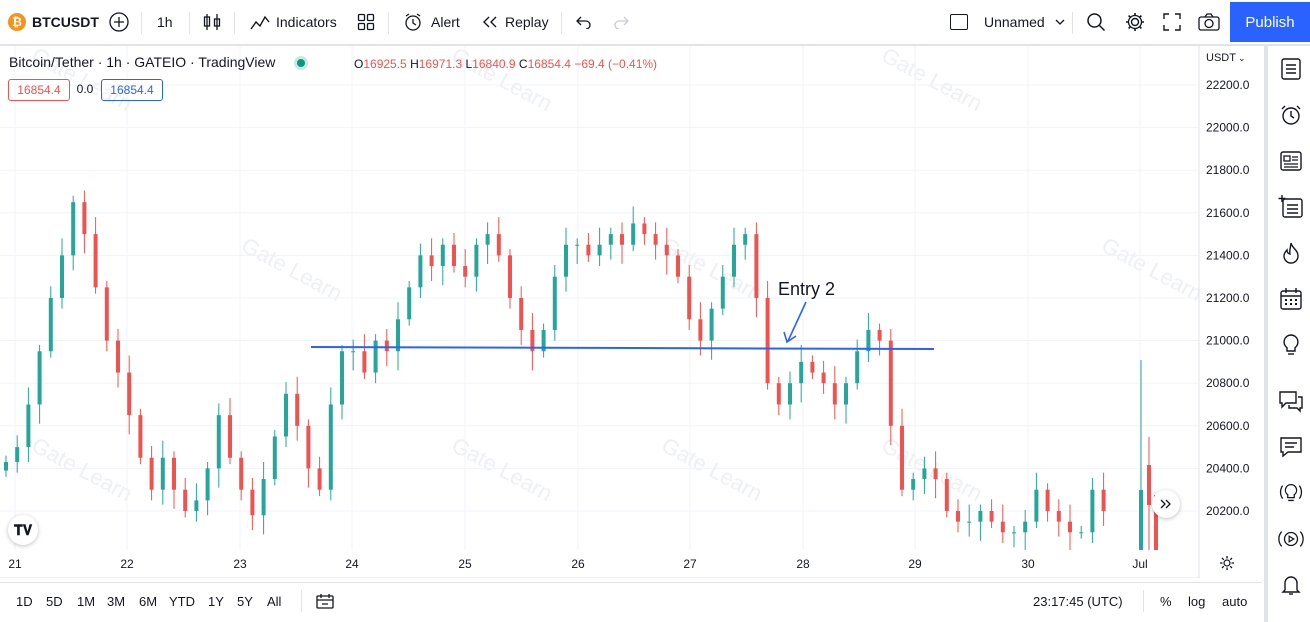 The height and width of the screenshot is (622, 1310). Describe the element at coordinates (1096, 22) in the screenshot. I see `search-button` at that location.